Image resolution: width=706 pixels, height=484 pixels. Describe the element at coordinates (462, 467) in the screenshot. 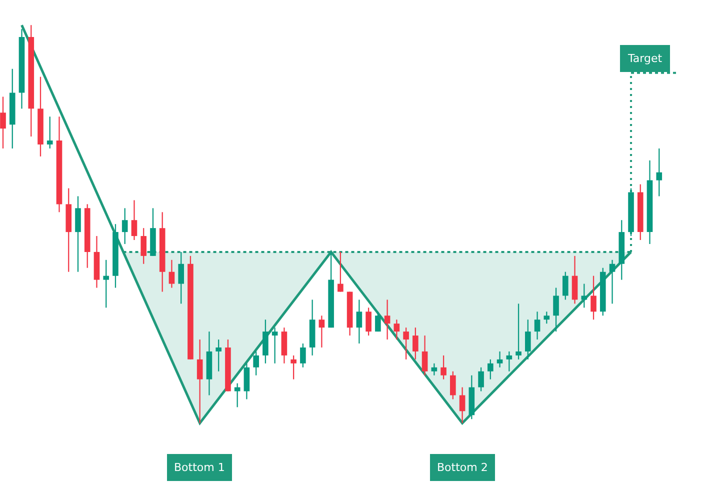

I see `text: Bottom 2` at that location.